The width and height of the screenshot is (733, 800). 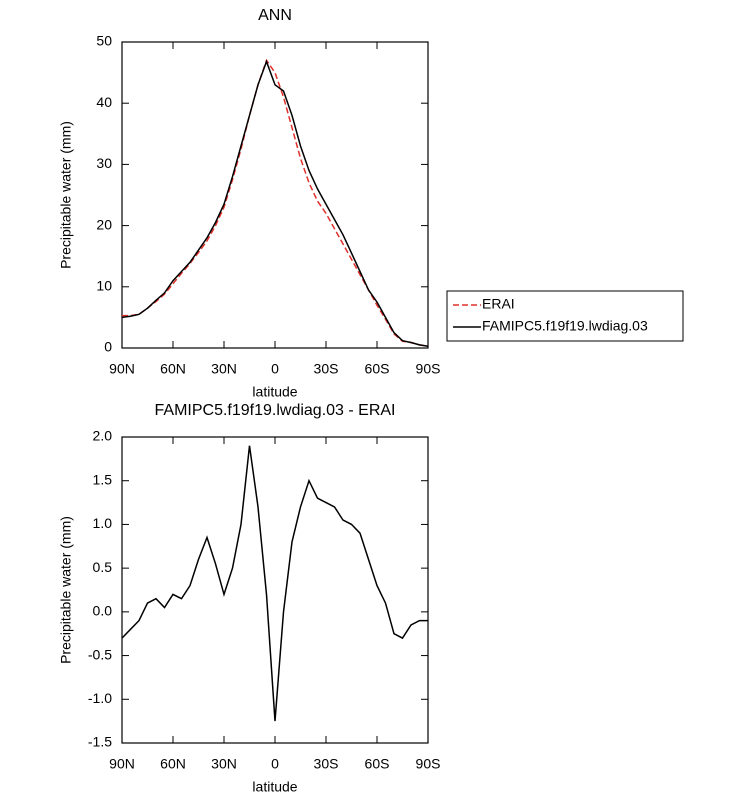 I want to click on chart-title: FAMIPC5.f19f19.lwdiag.03 - ERAI, so click(x=275, y=410).